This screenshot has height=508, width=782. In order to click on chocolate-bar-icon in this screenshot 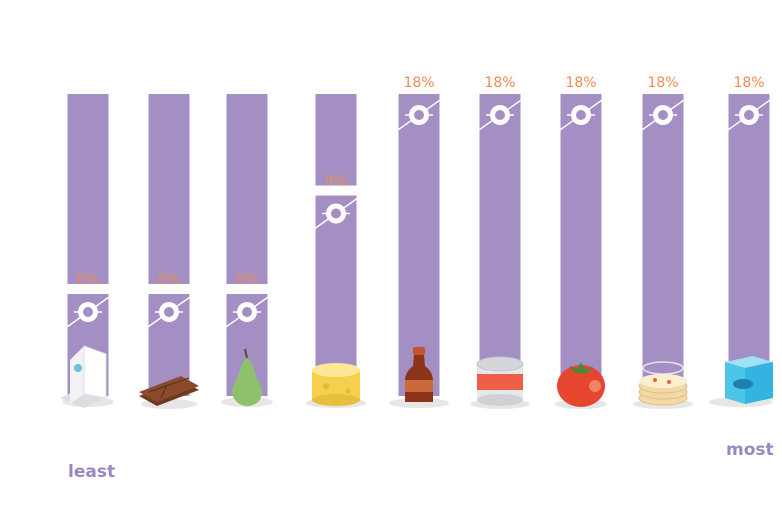, I will do `click(169, 392)`.